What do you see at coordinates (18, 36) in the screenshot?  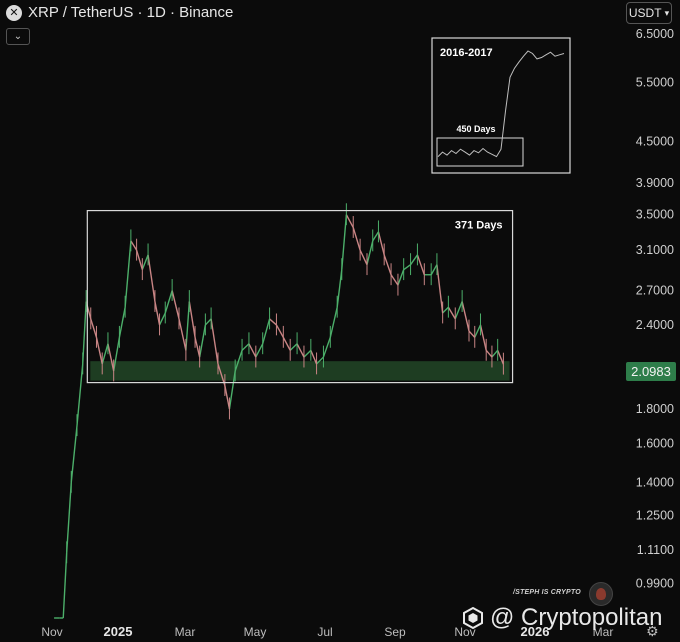 I see `collapse-legend-button: ⌄` at bounding box center [18, 36].